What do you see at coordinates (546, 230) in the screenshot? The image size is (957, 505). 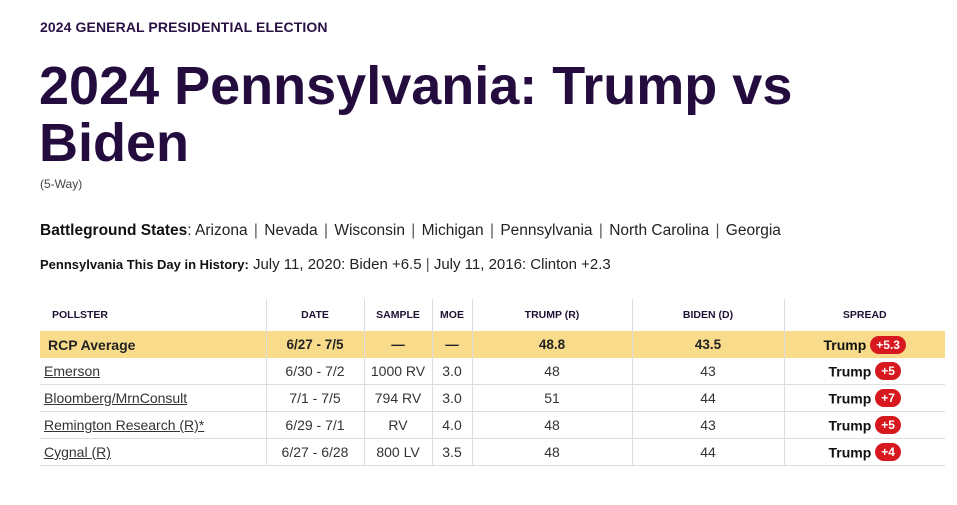 I see `state-link-pennsylvania: Pennsylvania` at bounding box center [546, 230].